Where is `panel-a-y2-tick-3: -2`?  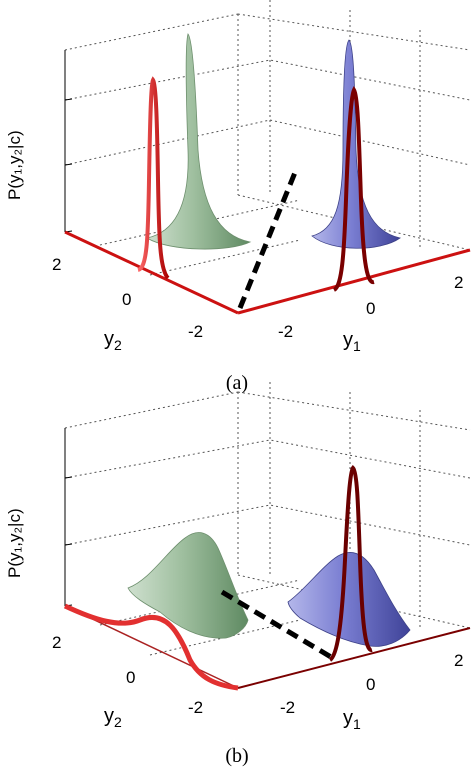
panel-a-y2-tick-3: -2 is located at coordinates (195, 331).